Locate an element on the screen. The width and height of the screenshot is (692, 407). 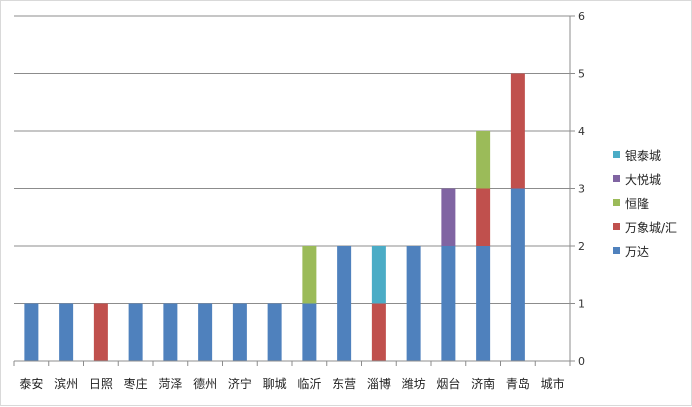
x-tick-label: 济南 is located at coordinates (483, 383).